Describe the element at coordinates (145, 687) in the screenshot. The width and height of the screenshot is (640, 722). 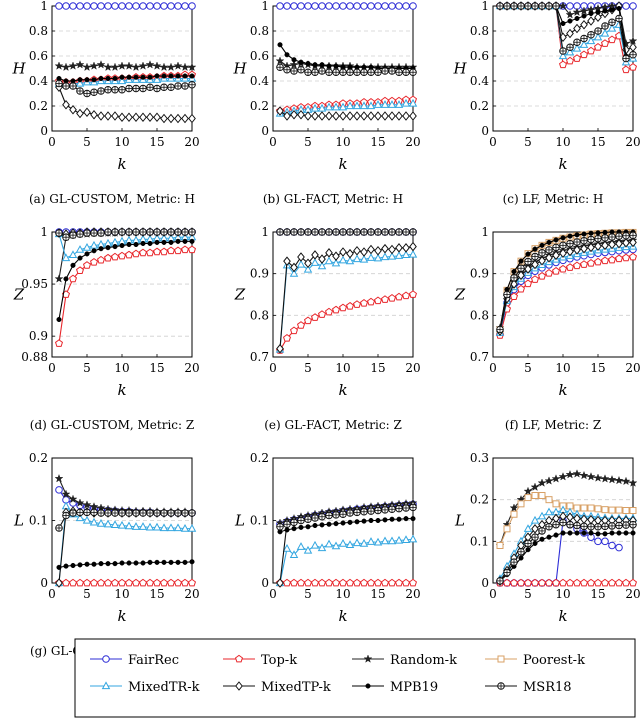
I see `legend-item-mixedtr-k: MixedTR-k` at that location.